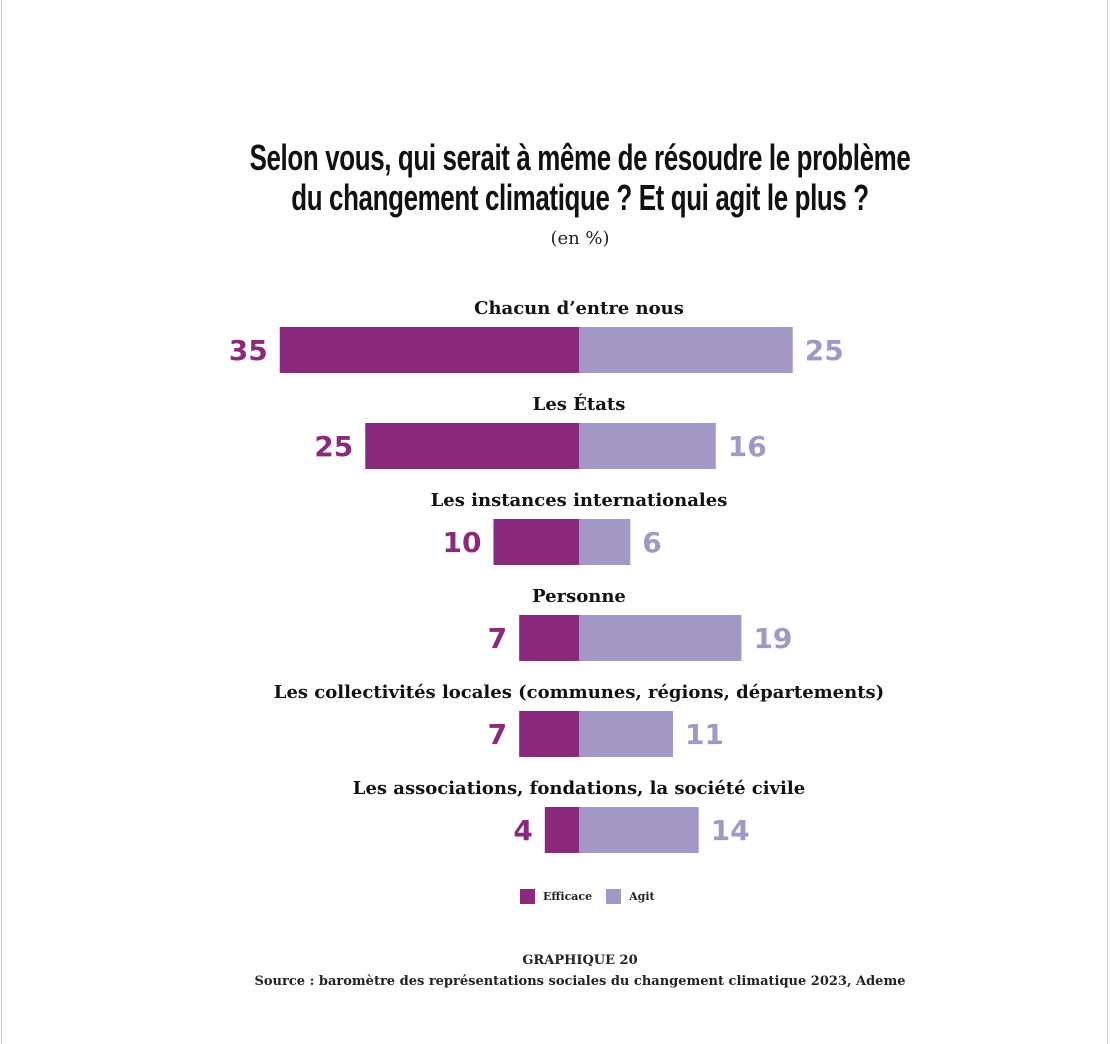 Image resolution: width=1110 pixels, height=1044 pixels. I want to click on legend-item-efficace: Efficace, so click(556, 896).